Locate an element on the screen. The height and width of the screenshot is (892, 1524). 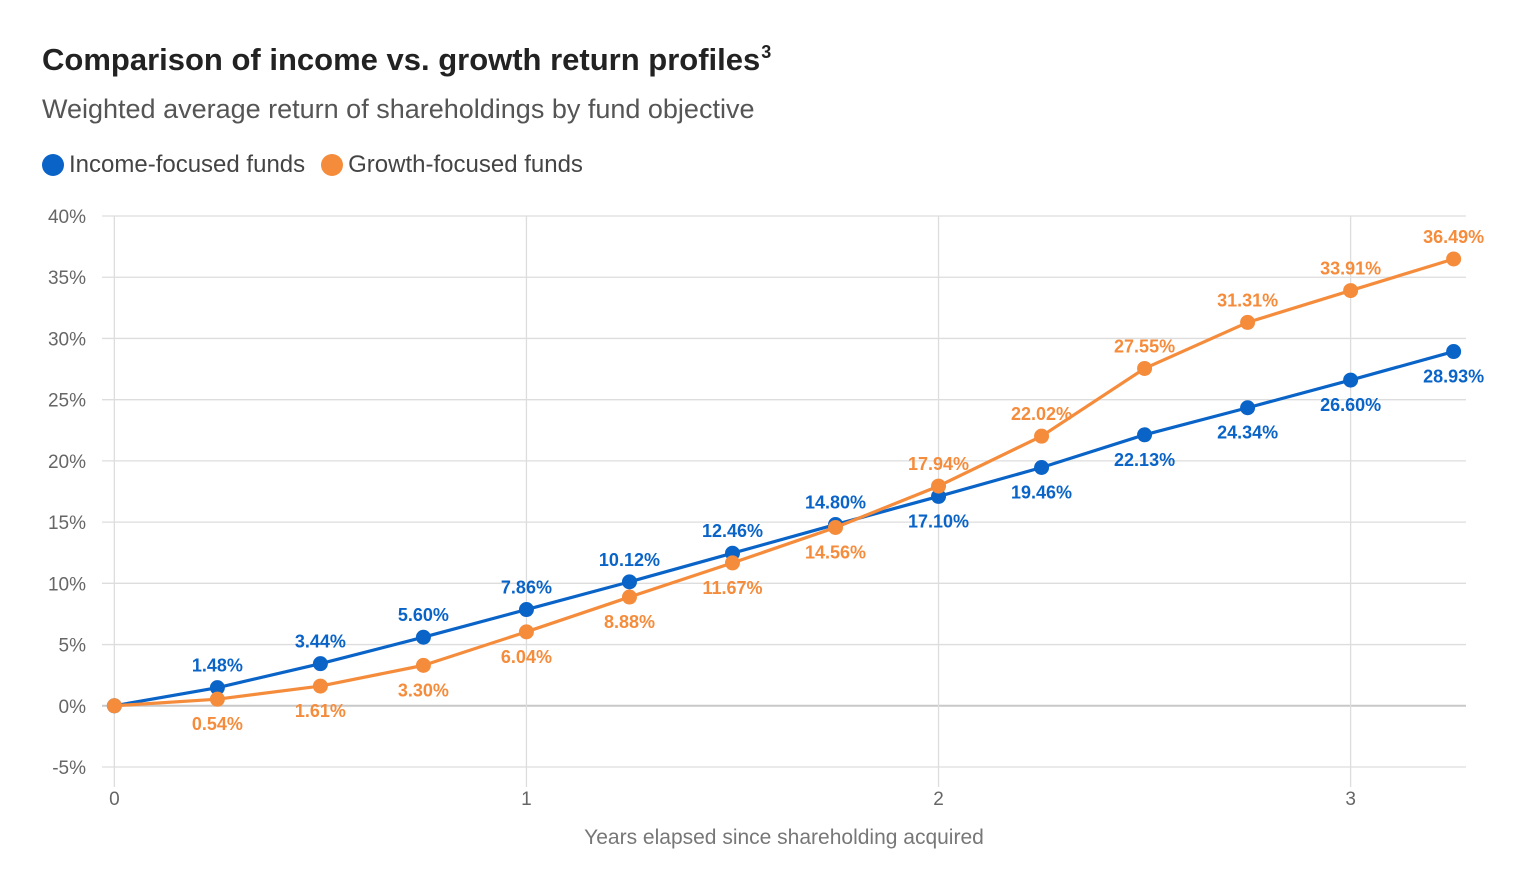
data-label: 5.60% is located at coordinates (423, 615).